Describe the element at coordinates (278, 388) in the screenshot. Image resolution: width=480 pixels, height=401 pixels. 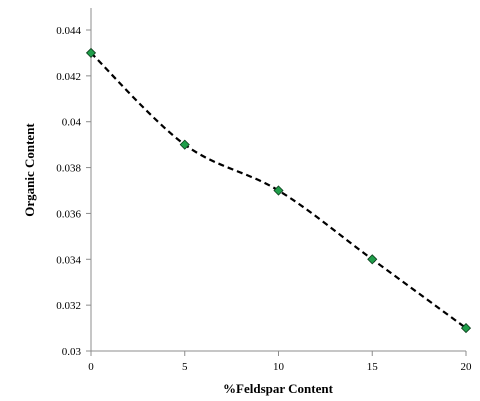
I see `x-axis-title: %Feldspar Content` at that location.